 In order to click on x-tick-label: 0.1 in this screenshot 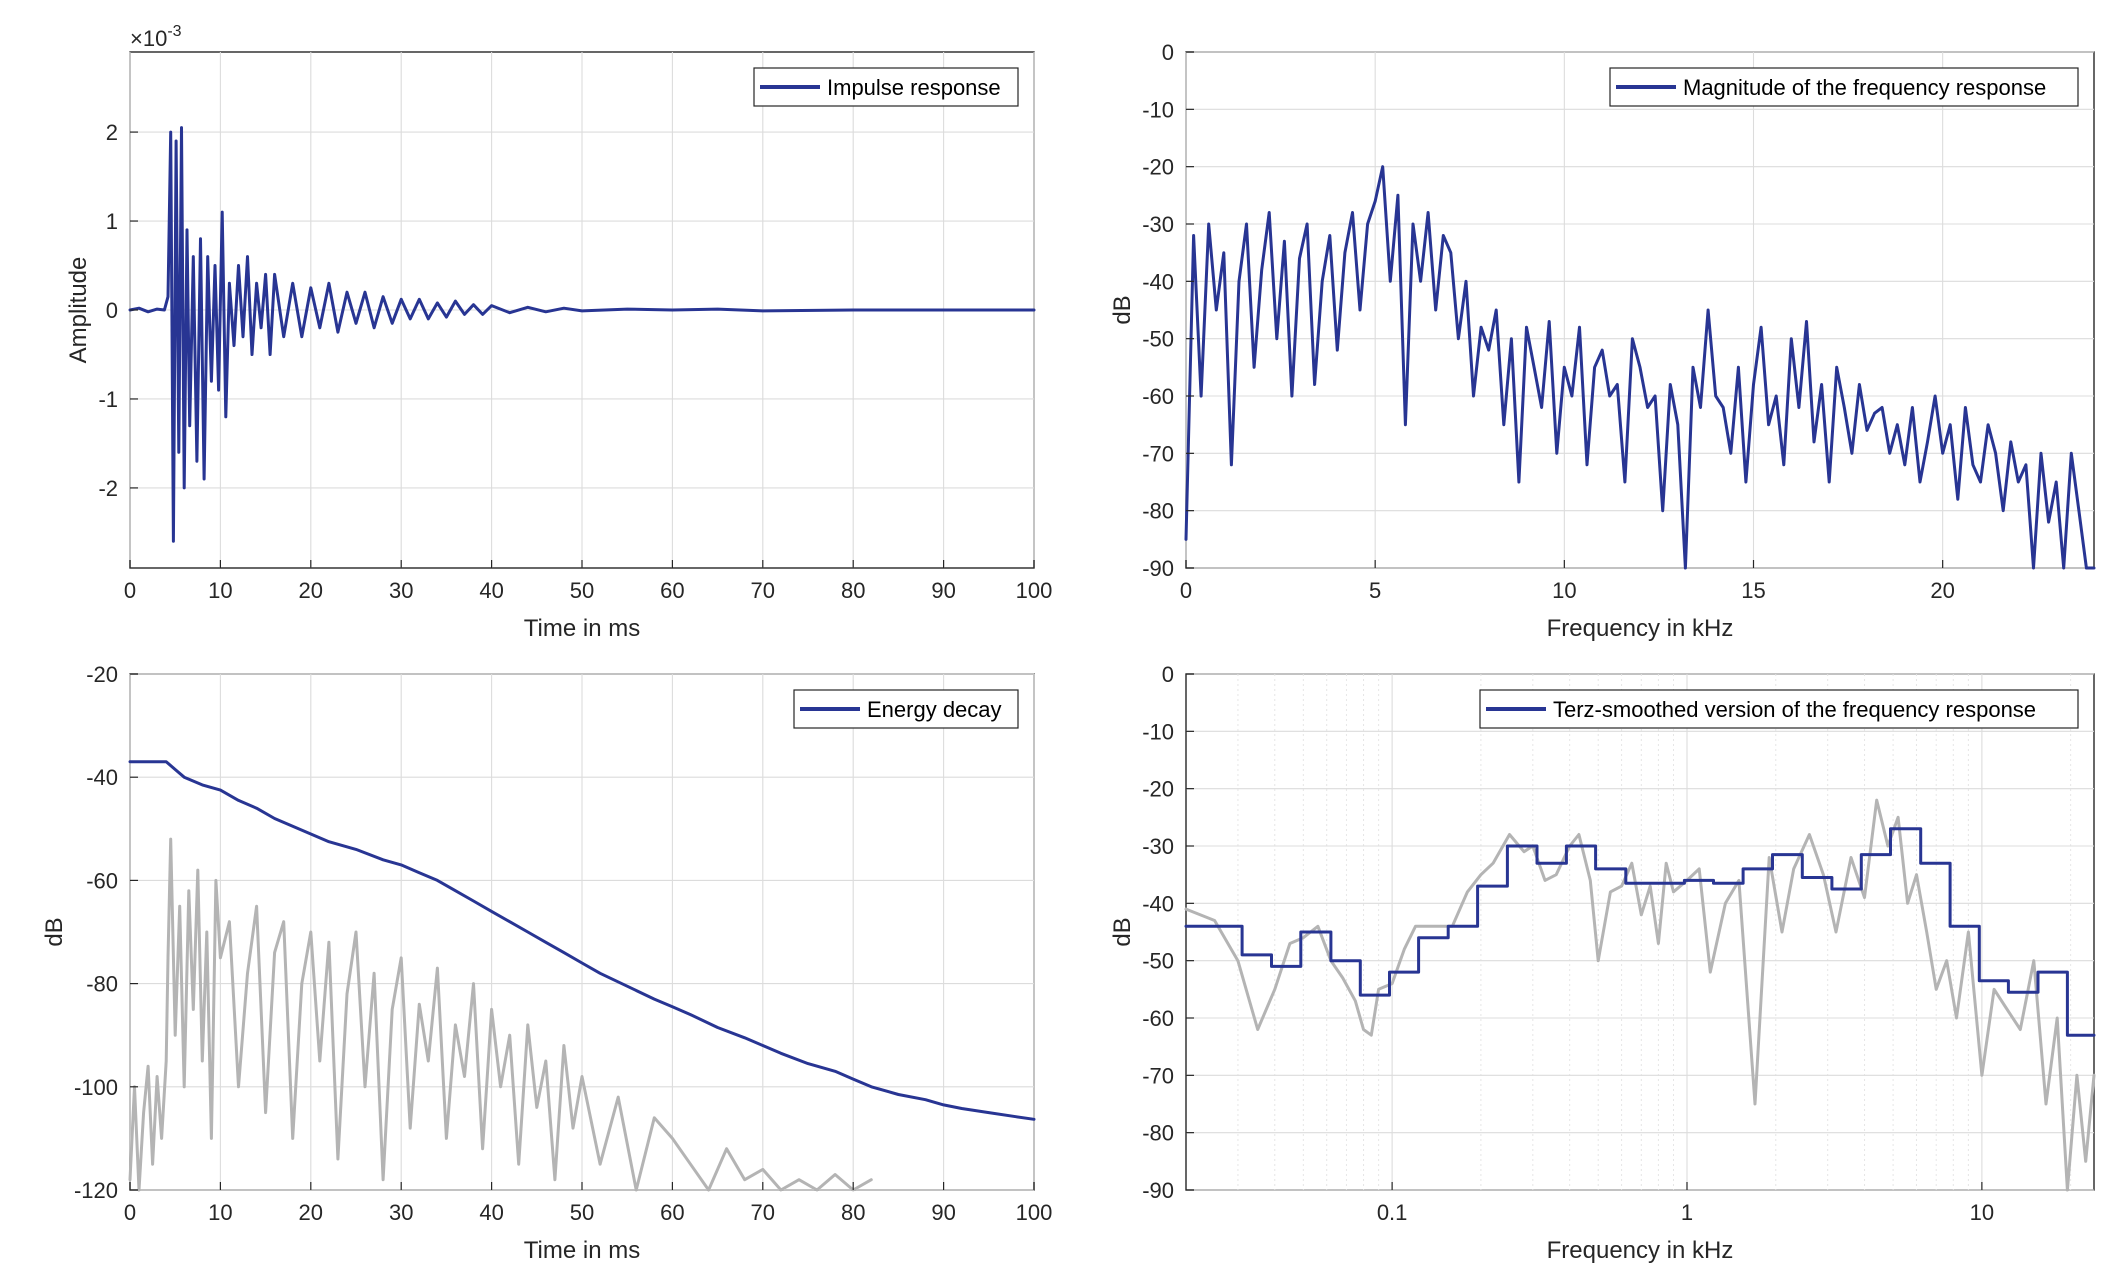, I will do `click(1392, 1212)`.